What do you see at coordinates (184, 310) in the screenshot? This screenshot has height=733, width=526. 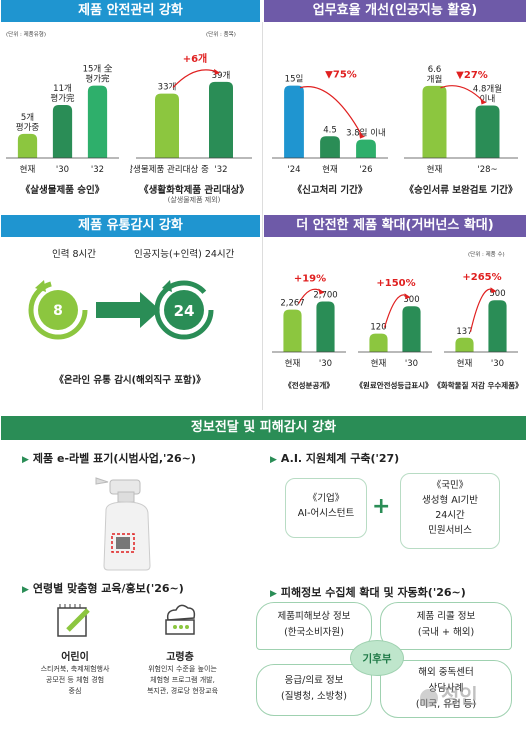 I see `clock-24-icon: 24` at bounding box center [184, 310].